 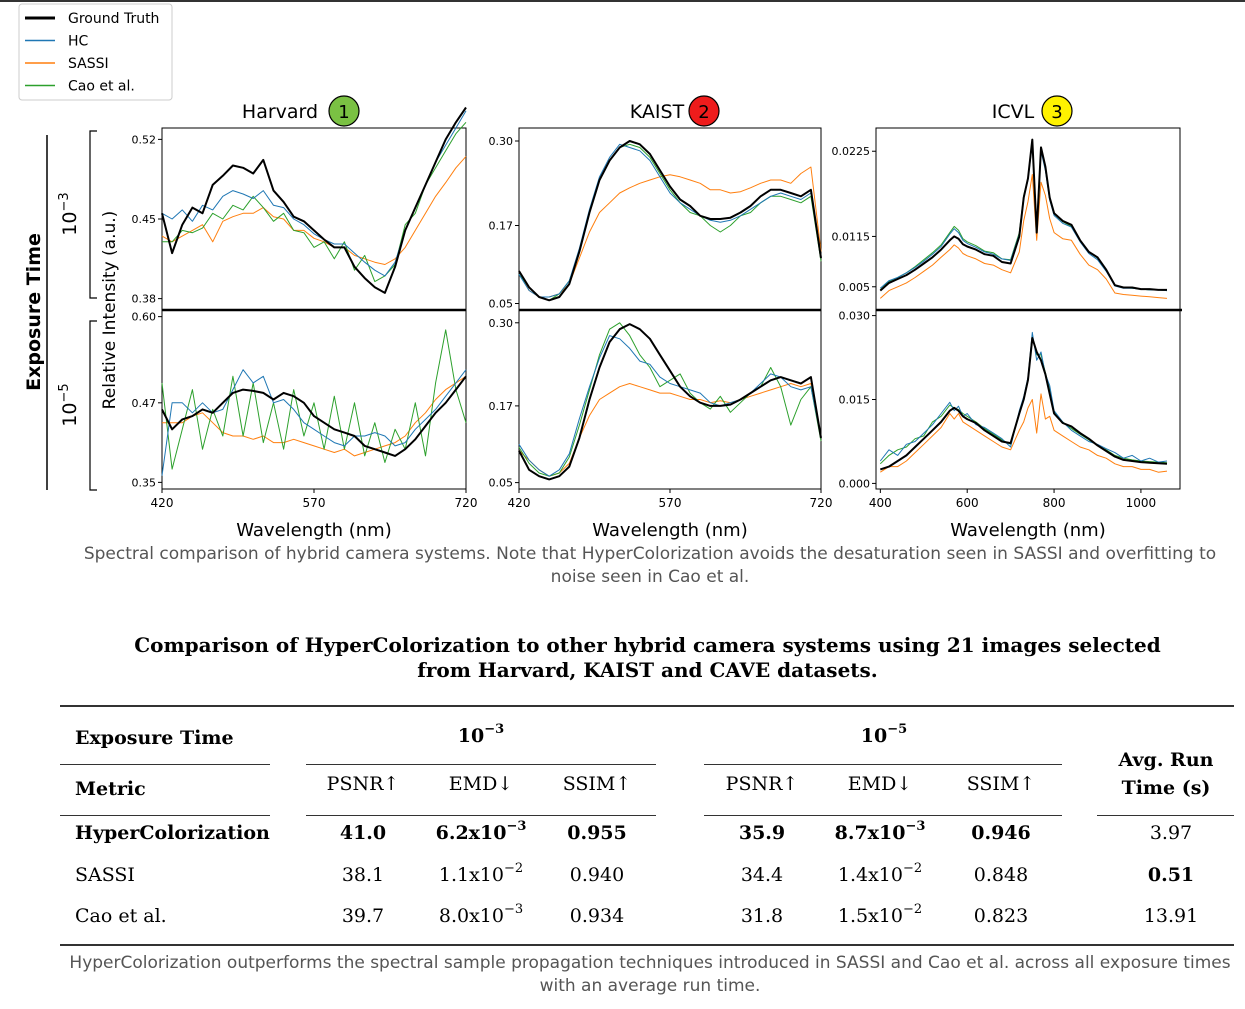 What do you see at coordinates (113, 19) in the screenshot?
I see `legend-label: Ground Truth` at bounding box center [113, 19].